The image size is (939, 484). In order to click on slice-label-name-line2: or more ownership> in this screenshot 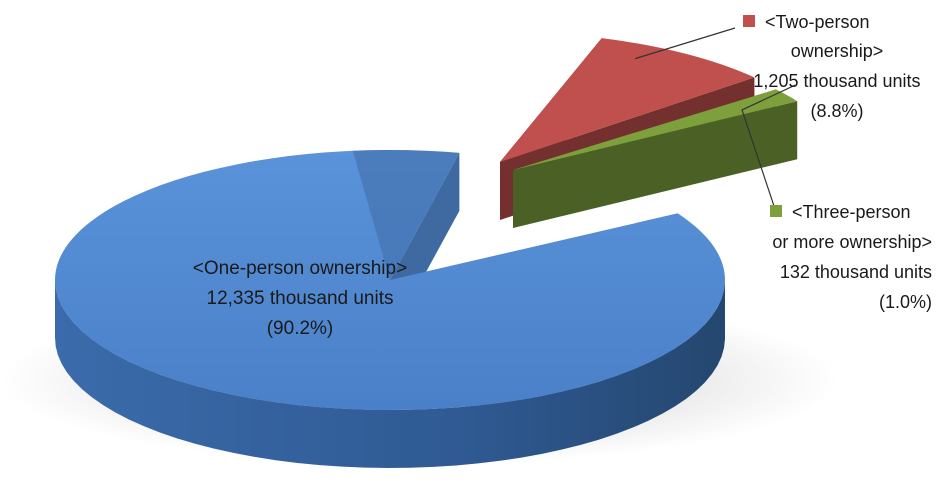, I will do `click(852, 242)`.